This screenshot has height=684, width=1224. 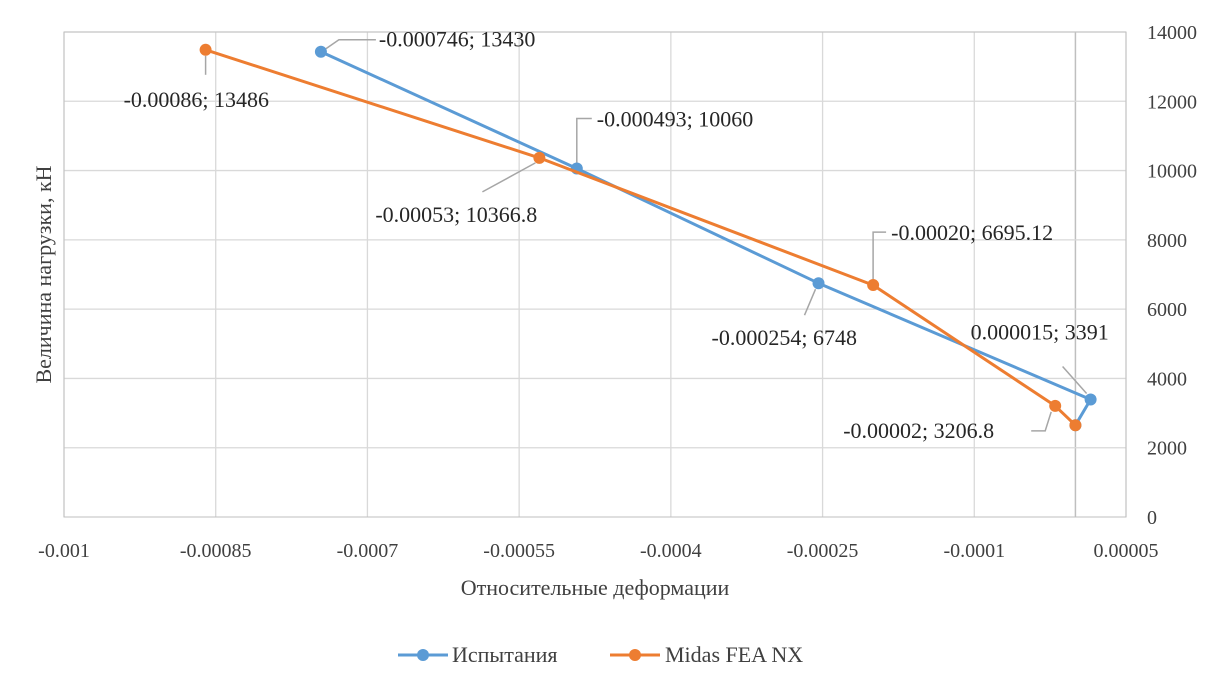 I want to click on data-label: 0.000015; 3391, so click(x=1040, y=332).